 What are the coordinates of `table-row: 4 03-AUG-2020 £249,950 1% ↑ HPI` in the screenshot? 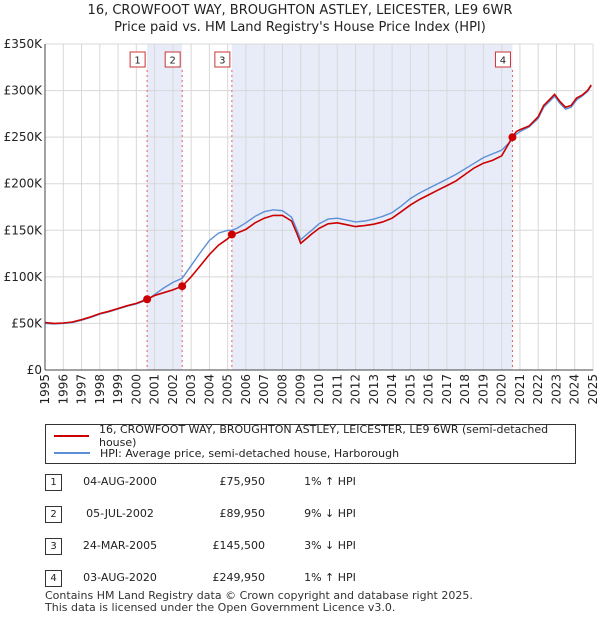 It's located at (225, 578).